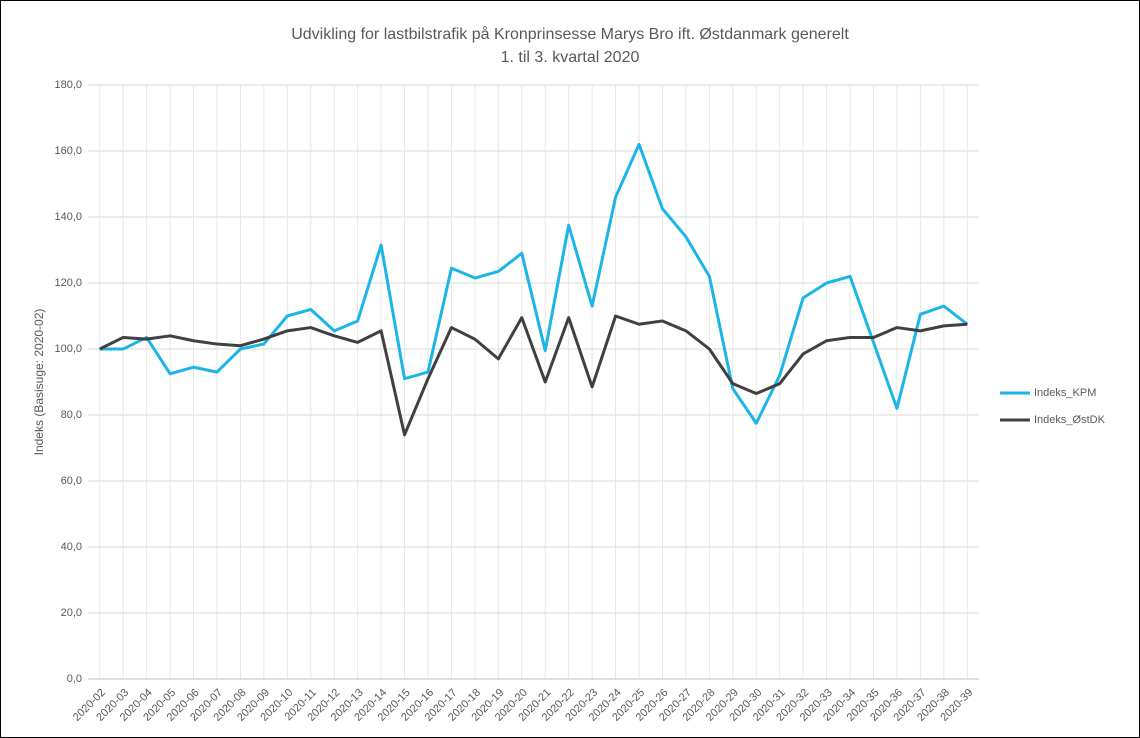 The height and width of the screenshot is (738, 1140). Describe the element at coordinates (1065, 393) in the screenshot. I see `legend-label: Indeks_KPM` at that location.